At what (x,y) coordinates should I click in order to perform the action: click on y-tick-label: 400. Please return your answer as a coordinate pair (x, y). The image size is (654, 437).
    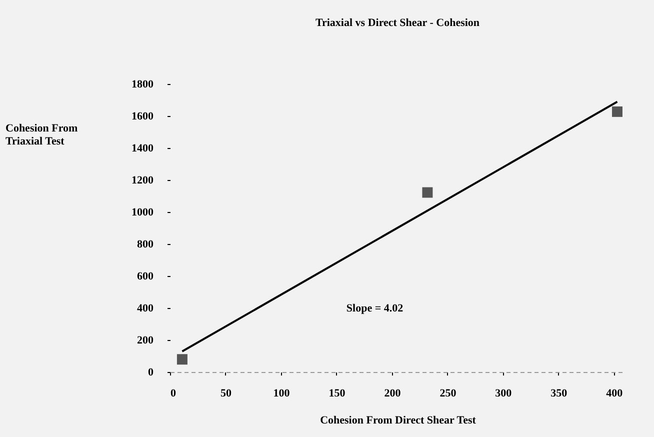
    Looking at the image, I should click on (145, 308).